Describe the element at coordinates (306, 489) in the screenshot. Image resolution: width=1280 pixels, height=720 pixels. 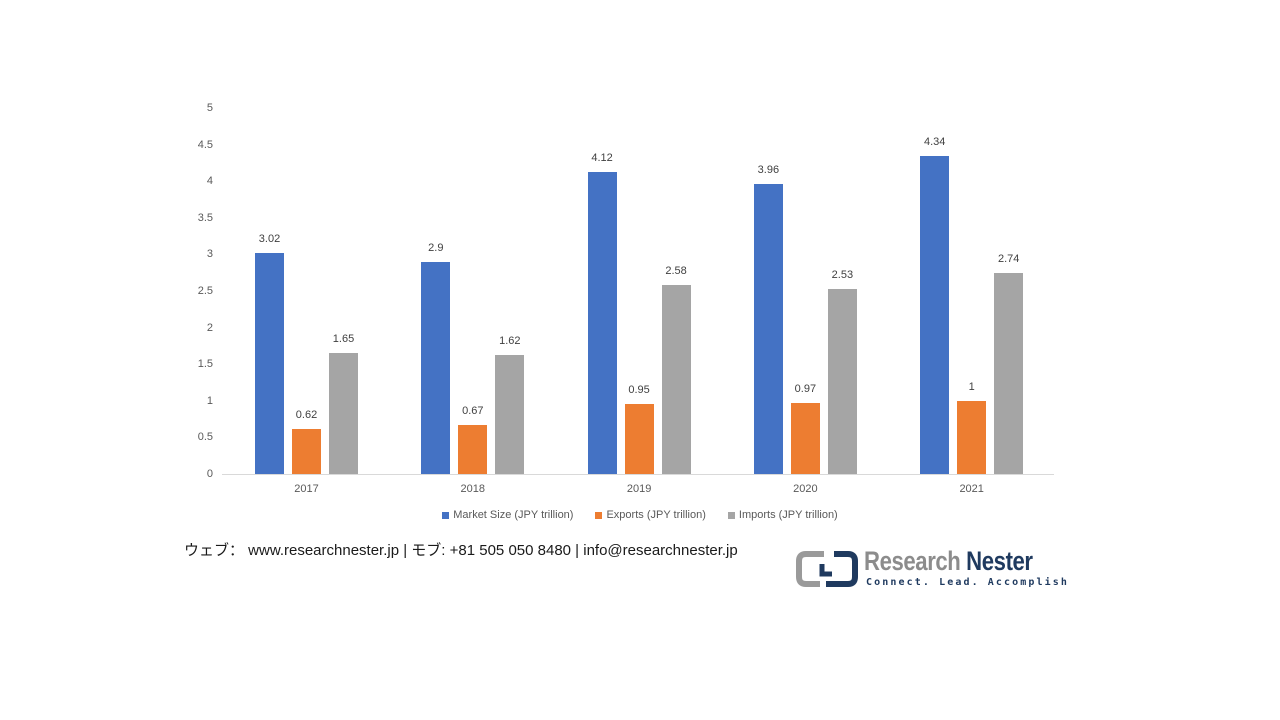
I see `x-tick-label: 2017` at that location.